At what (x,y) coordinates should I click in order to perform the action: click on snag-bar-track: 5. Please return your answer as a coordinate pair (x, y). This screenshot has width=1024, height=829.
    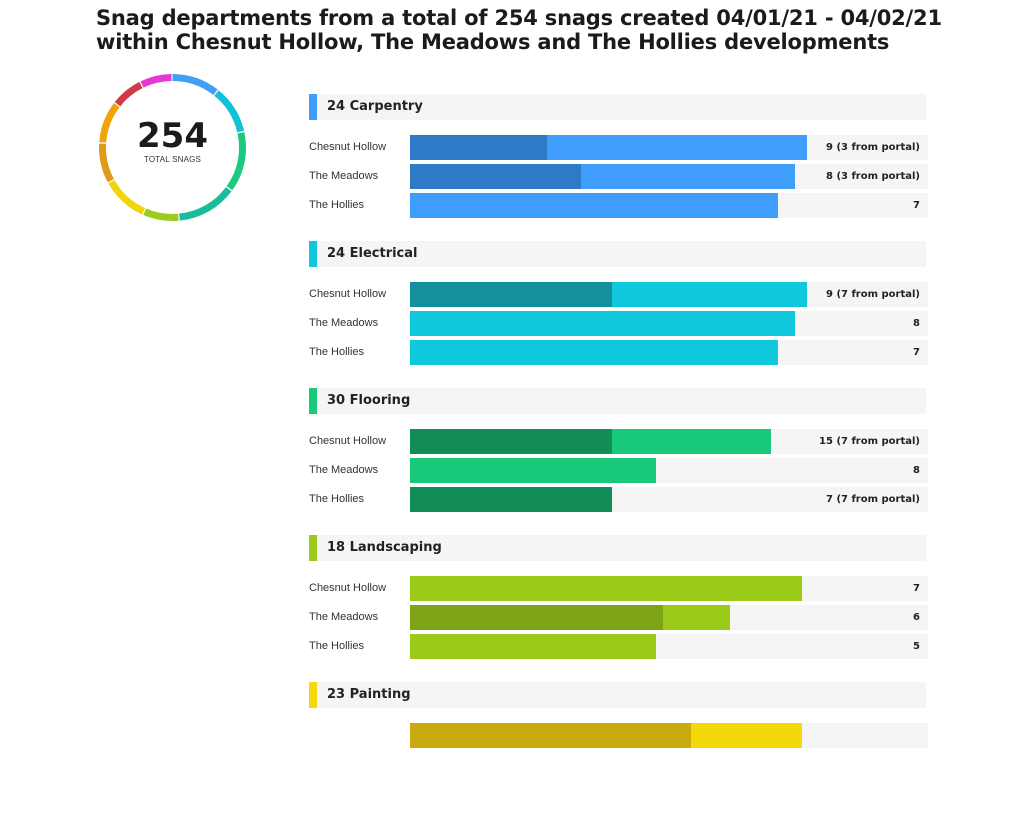
    Looking at the image, I should click on (669, 646).